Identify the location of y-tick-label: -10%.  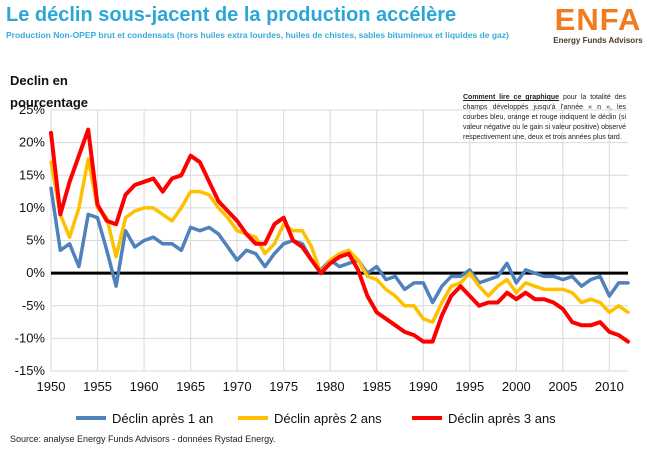
(30, 337).